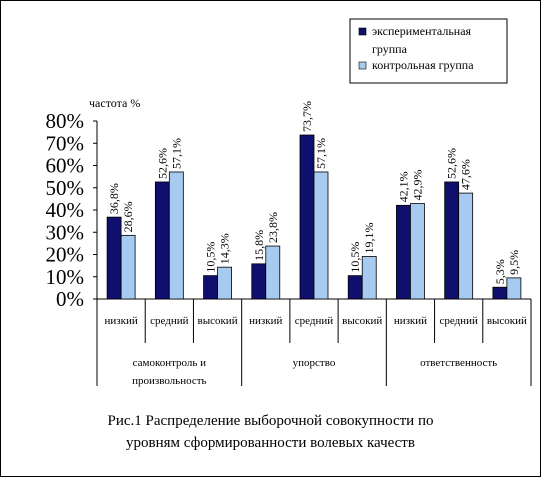 Image resolution: width=541 pixels, height=477 pixels. I want to click on y-tick-label: 40%, so click(65, 210).